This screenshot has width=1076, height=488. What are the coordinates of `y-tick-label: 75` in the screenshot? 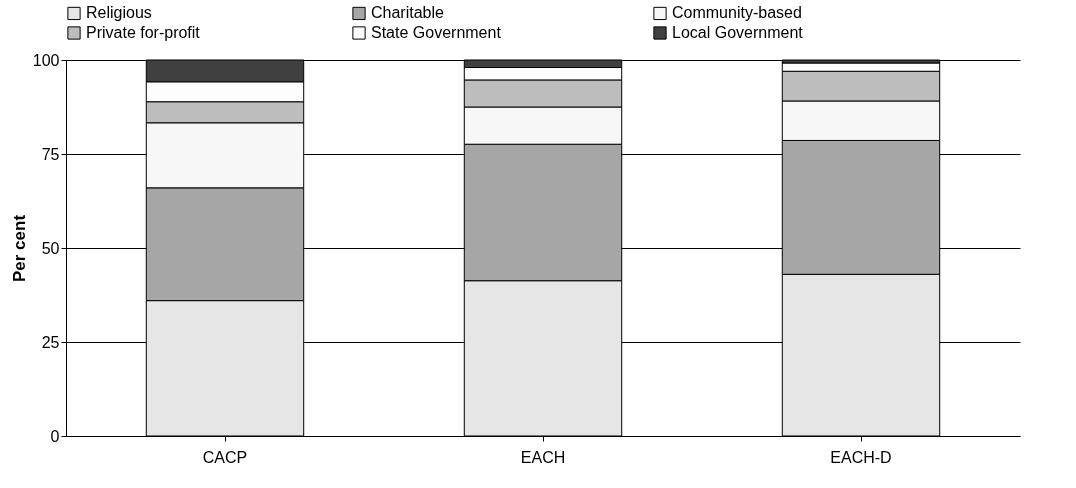 It's located at (50, 154).